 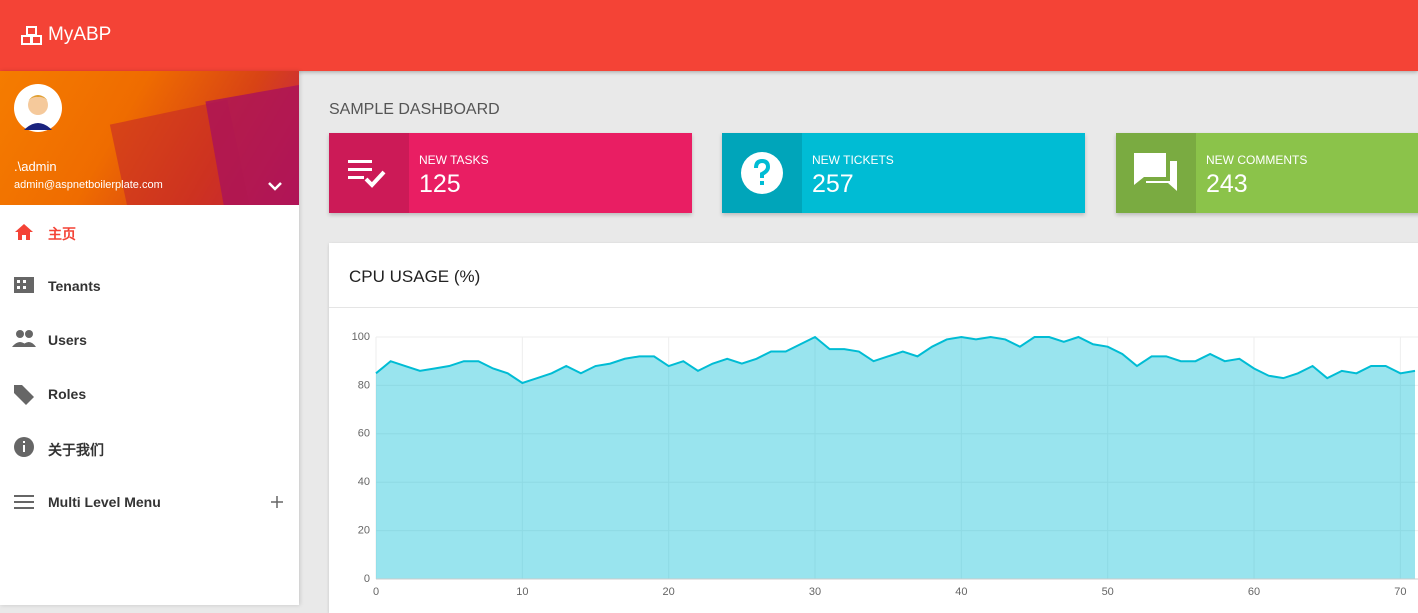 What do you see at coordinates (104, 502) in the screenshot?
I see `menu-item: Multi Level Menu` at bounding box center [104, 502].